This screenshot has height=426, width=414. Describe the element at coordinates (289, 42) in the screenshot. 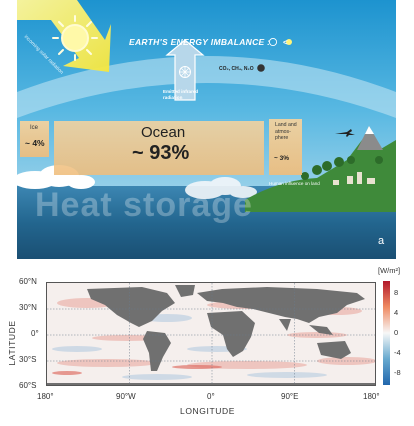

I see `sun-small-icon` at that location.